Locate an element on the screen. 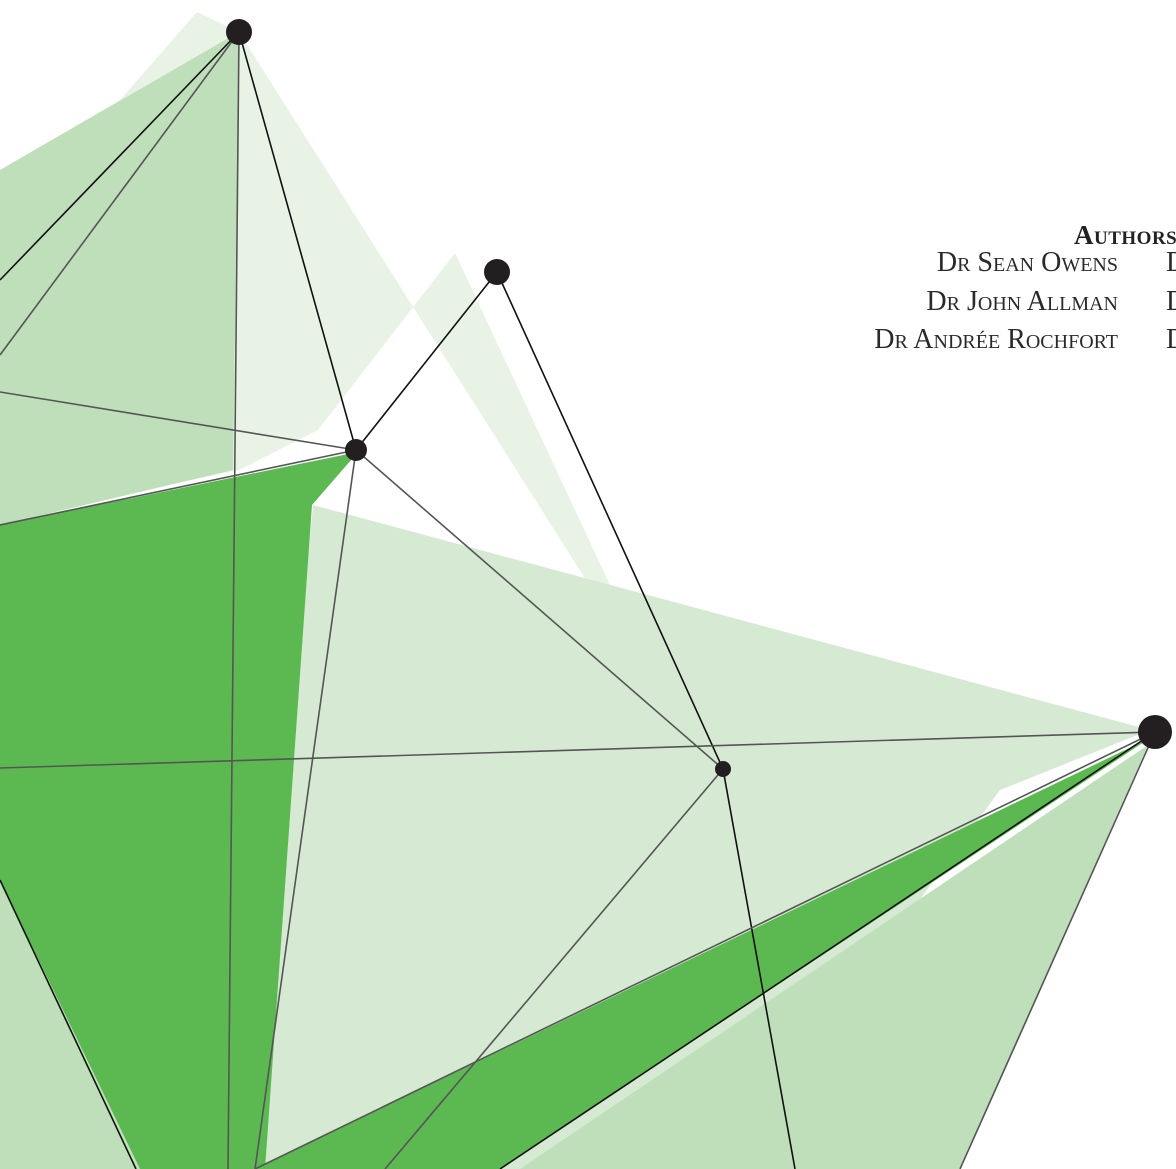 The width and height of the screenshot is (1176, 1169). author-list-second: D D D is located at coordinates (1171, 302).